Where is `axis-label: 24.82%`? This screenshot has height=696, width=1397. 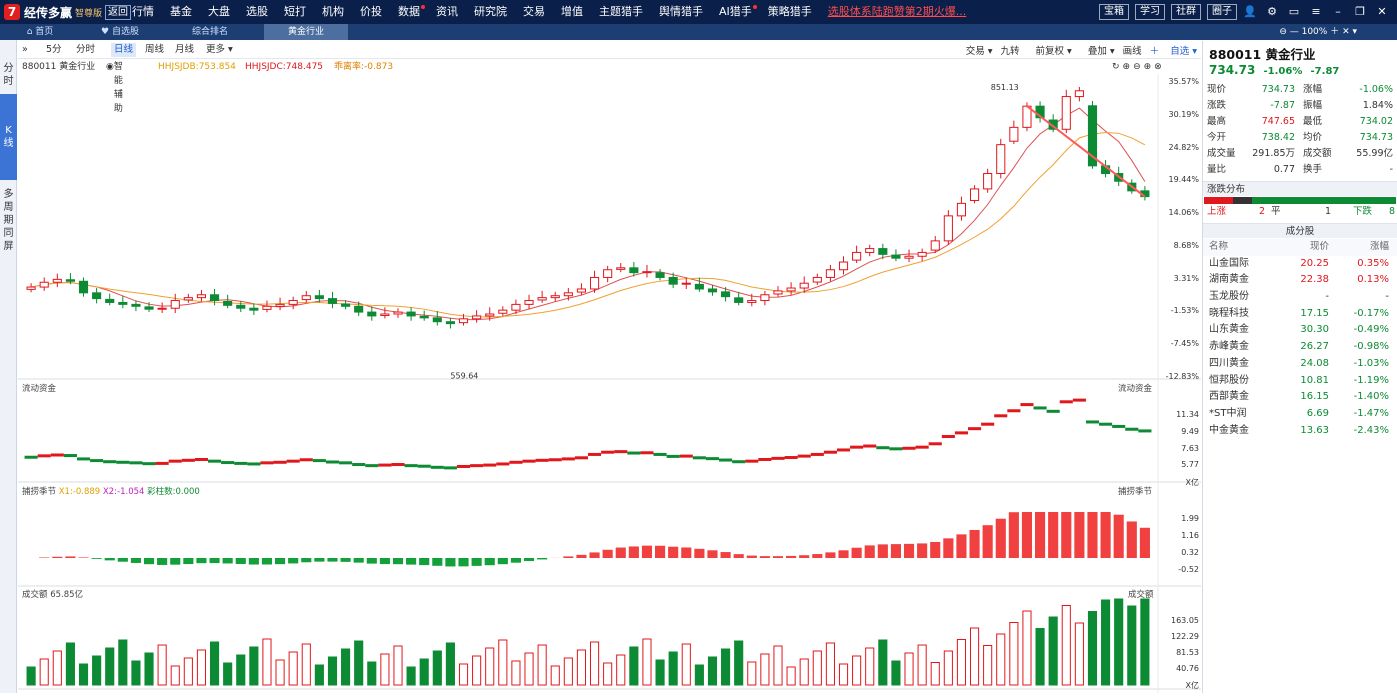
axis-label: 24.82% is located at coordinates (1183, 147).